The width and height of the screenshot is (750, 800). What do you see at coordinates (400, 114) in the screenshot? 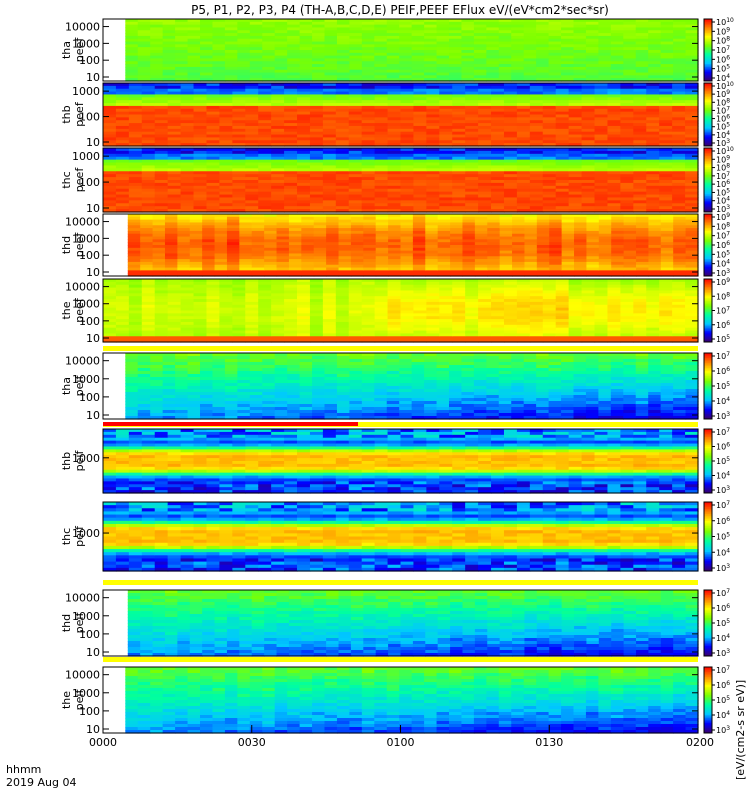
I see `panel-frame` at bounding box center [400, 114].